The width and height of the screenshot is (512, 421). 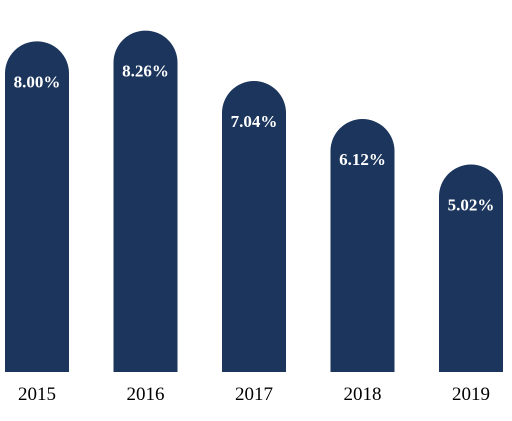 I want to click on bar-2019, so click(x=471, y=268).